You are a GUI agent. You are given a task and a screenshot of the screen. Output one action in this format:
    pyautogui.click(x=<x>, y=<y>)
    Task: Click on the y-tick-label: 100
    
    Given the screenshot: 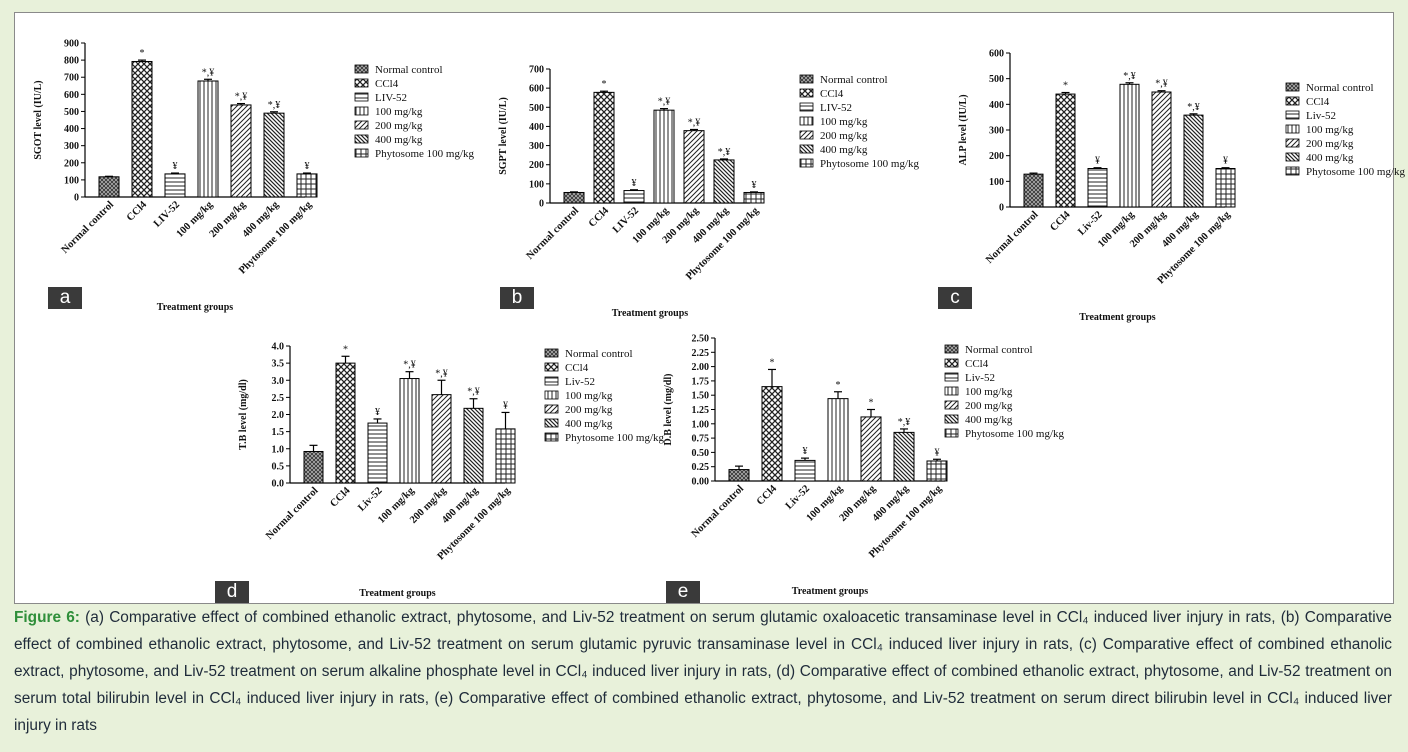 What is the action you would take?
    pyautogui.click(x=536, y=184)
    